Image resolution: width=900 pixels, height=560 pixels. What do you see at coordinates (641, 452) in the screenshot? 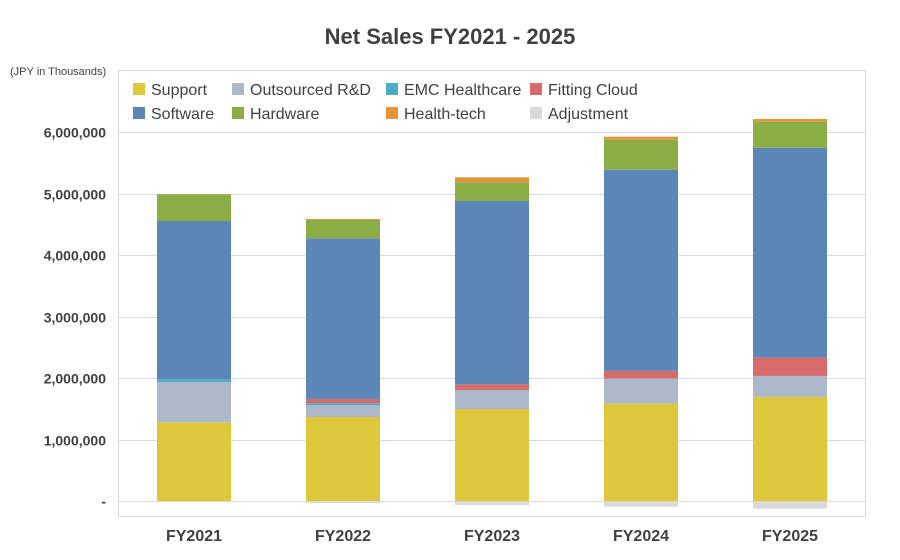
I see `bar-segment-support-fy2024` at bounding box center [641, 452].